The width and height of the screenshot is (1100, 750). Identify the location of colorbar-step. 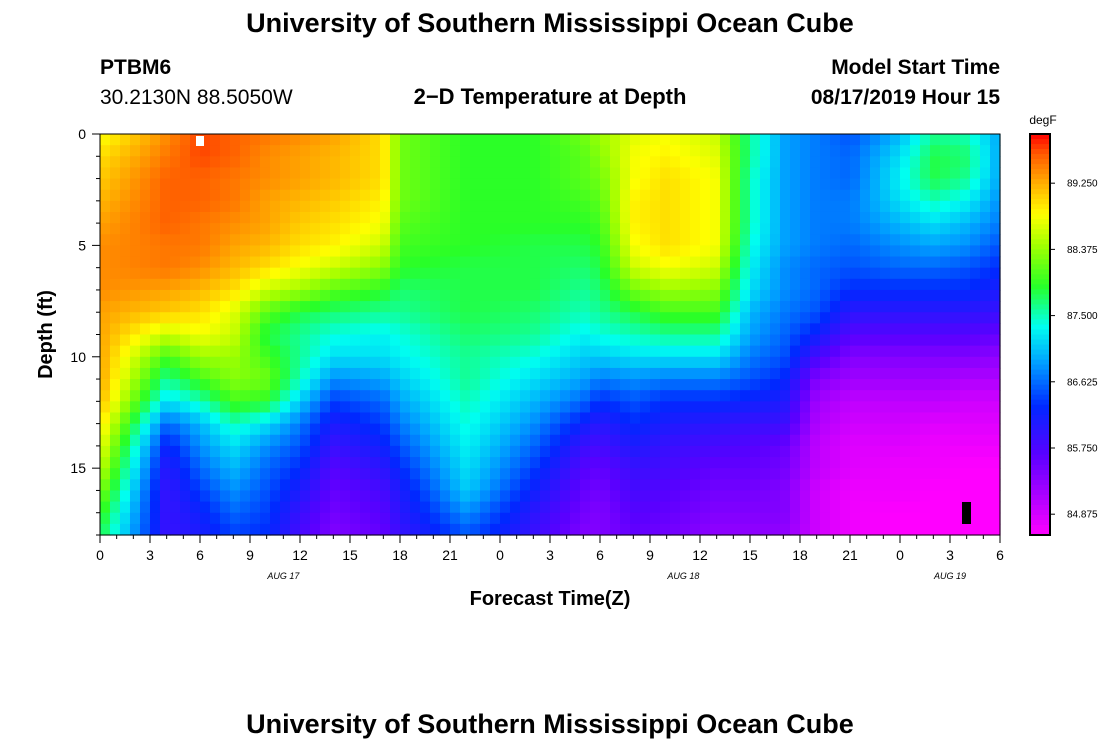
(1040, 477).